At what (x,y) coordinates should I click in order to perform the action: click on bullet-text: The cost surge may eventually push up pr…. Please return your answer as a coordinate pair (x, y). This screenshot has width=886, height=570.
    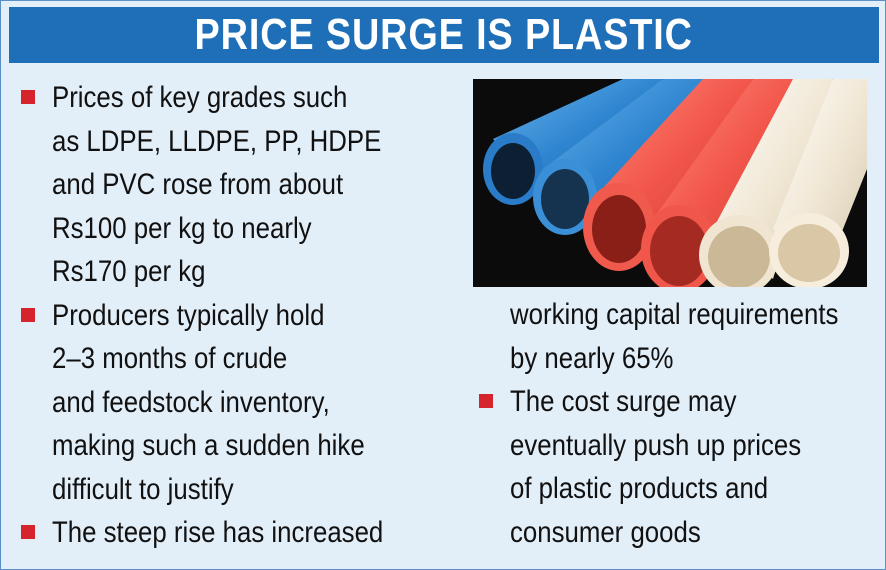
    Looking at the image, I should click on (656, 467).